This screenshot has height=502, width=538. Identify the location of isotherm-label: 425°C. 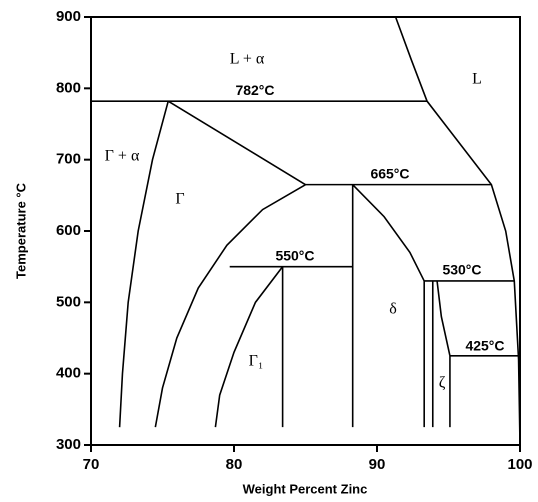
(484, 346).